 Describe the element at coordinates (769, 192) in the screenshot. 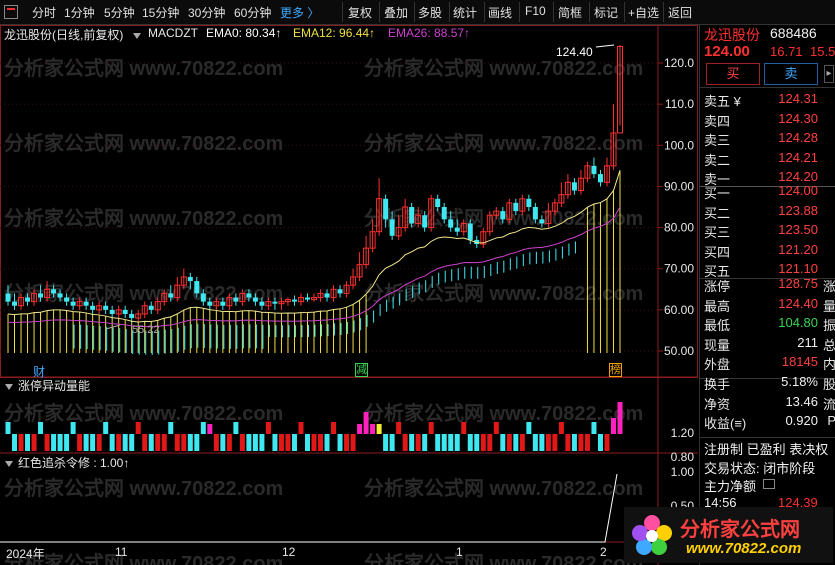

I see `bid-row: 买一 124.00` at that location.